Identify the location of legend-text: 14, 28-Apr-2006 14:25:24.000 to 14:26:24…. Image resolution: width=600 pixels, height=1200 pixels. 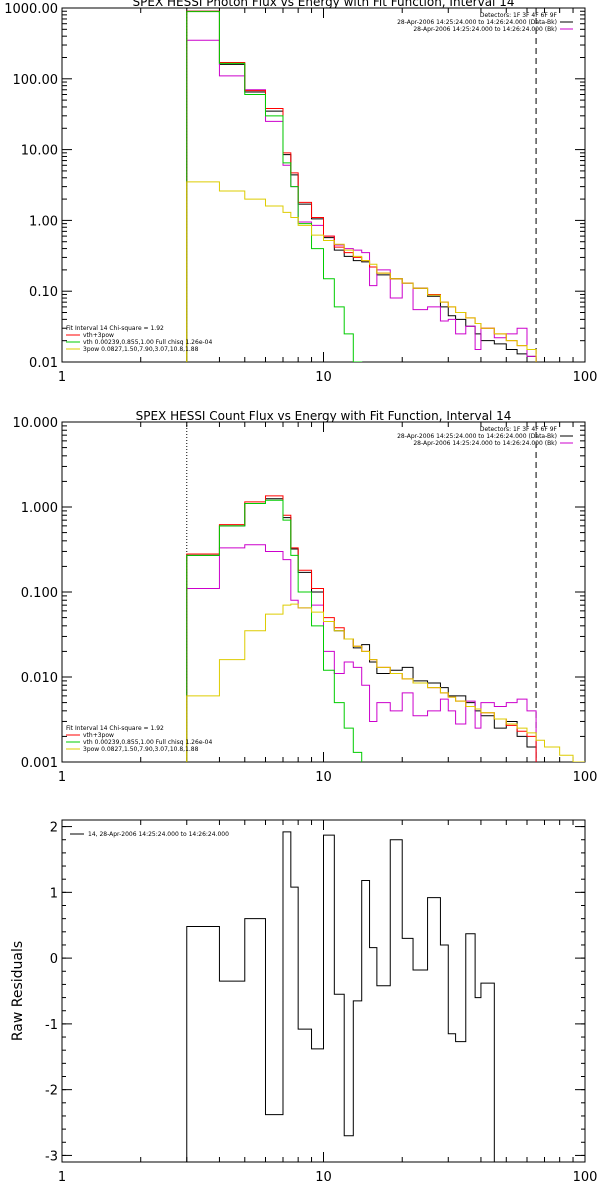
(158, 834).